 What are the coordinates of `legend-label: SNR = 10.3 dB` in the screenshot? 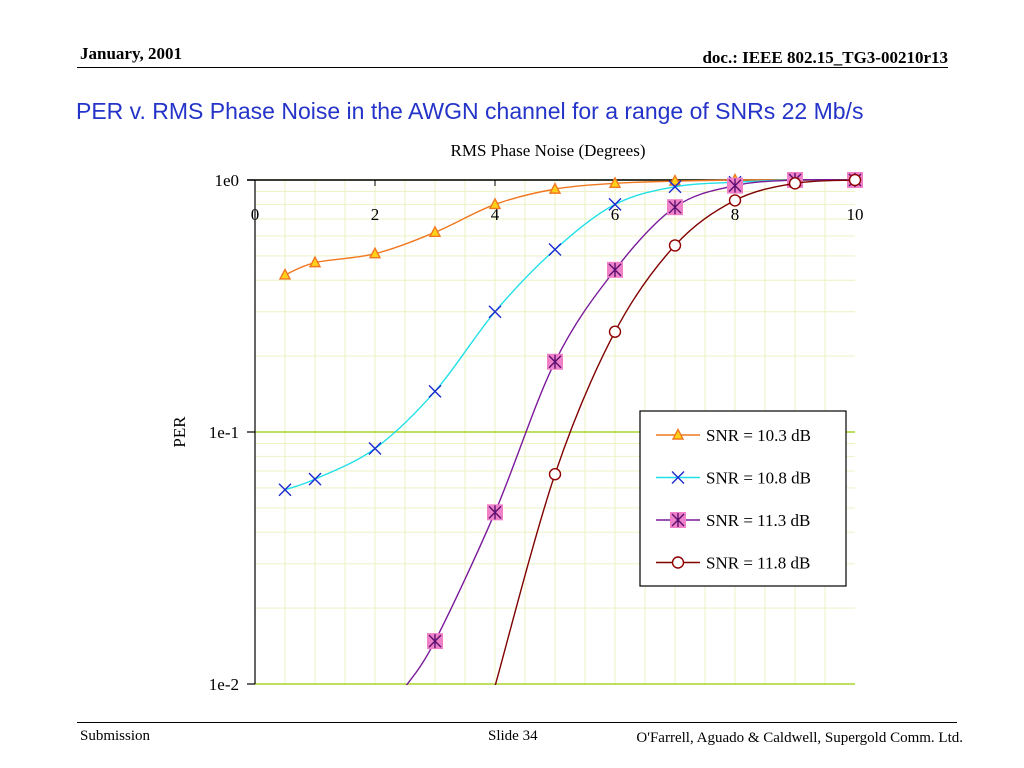 It's located at (758, 435).